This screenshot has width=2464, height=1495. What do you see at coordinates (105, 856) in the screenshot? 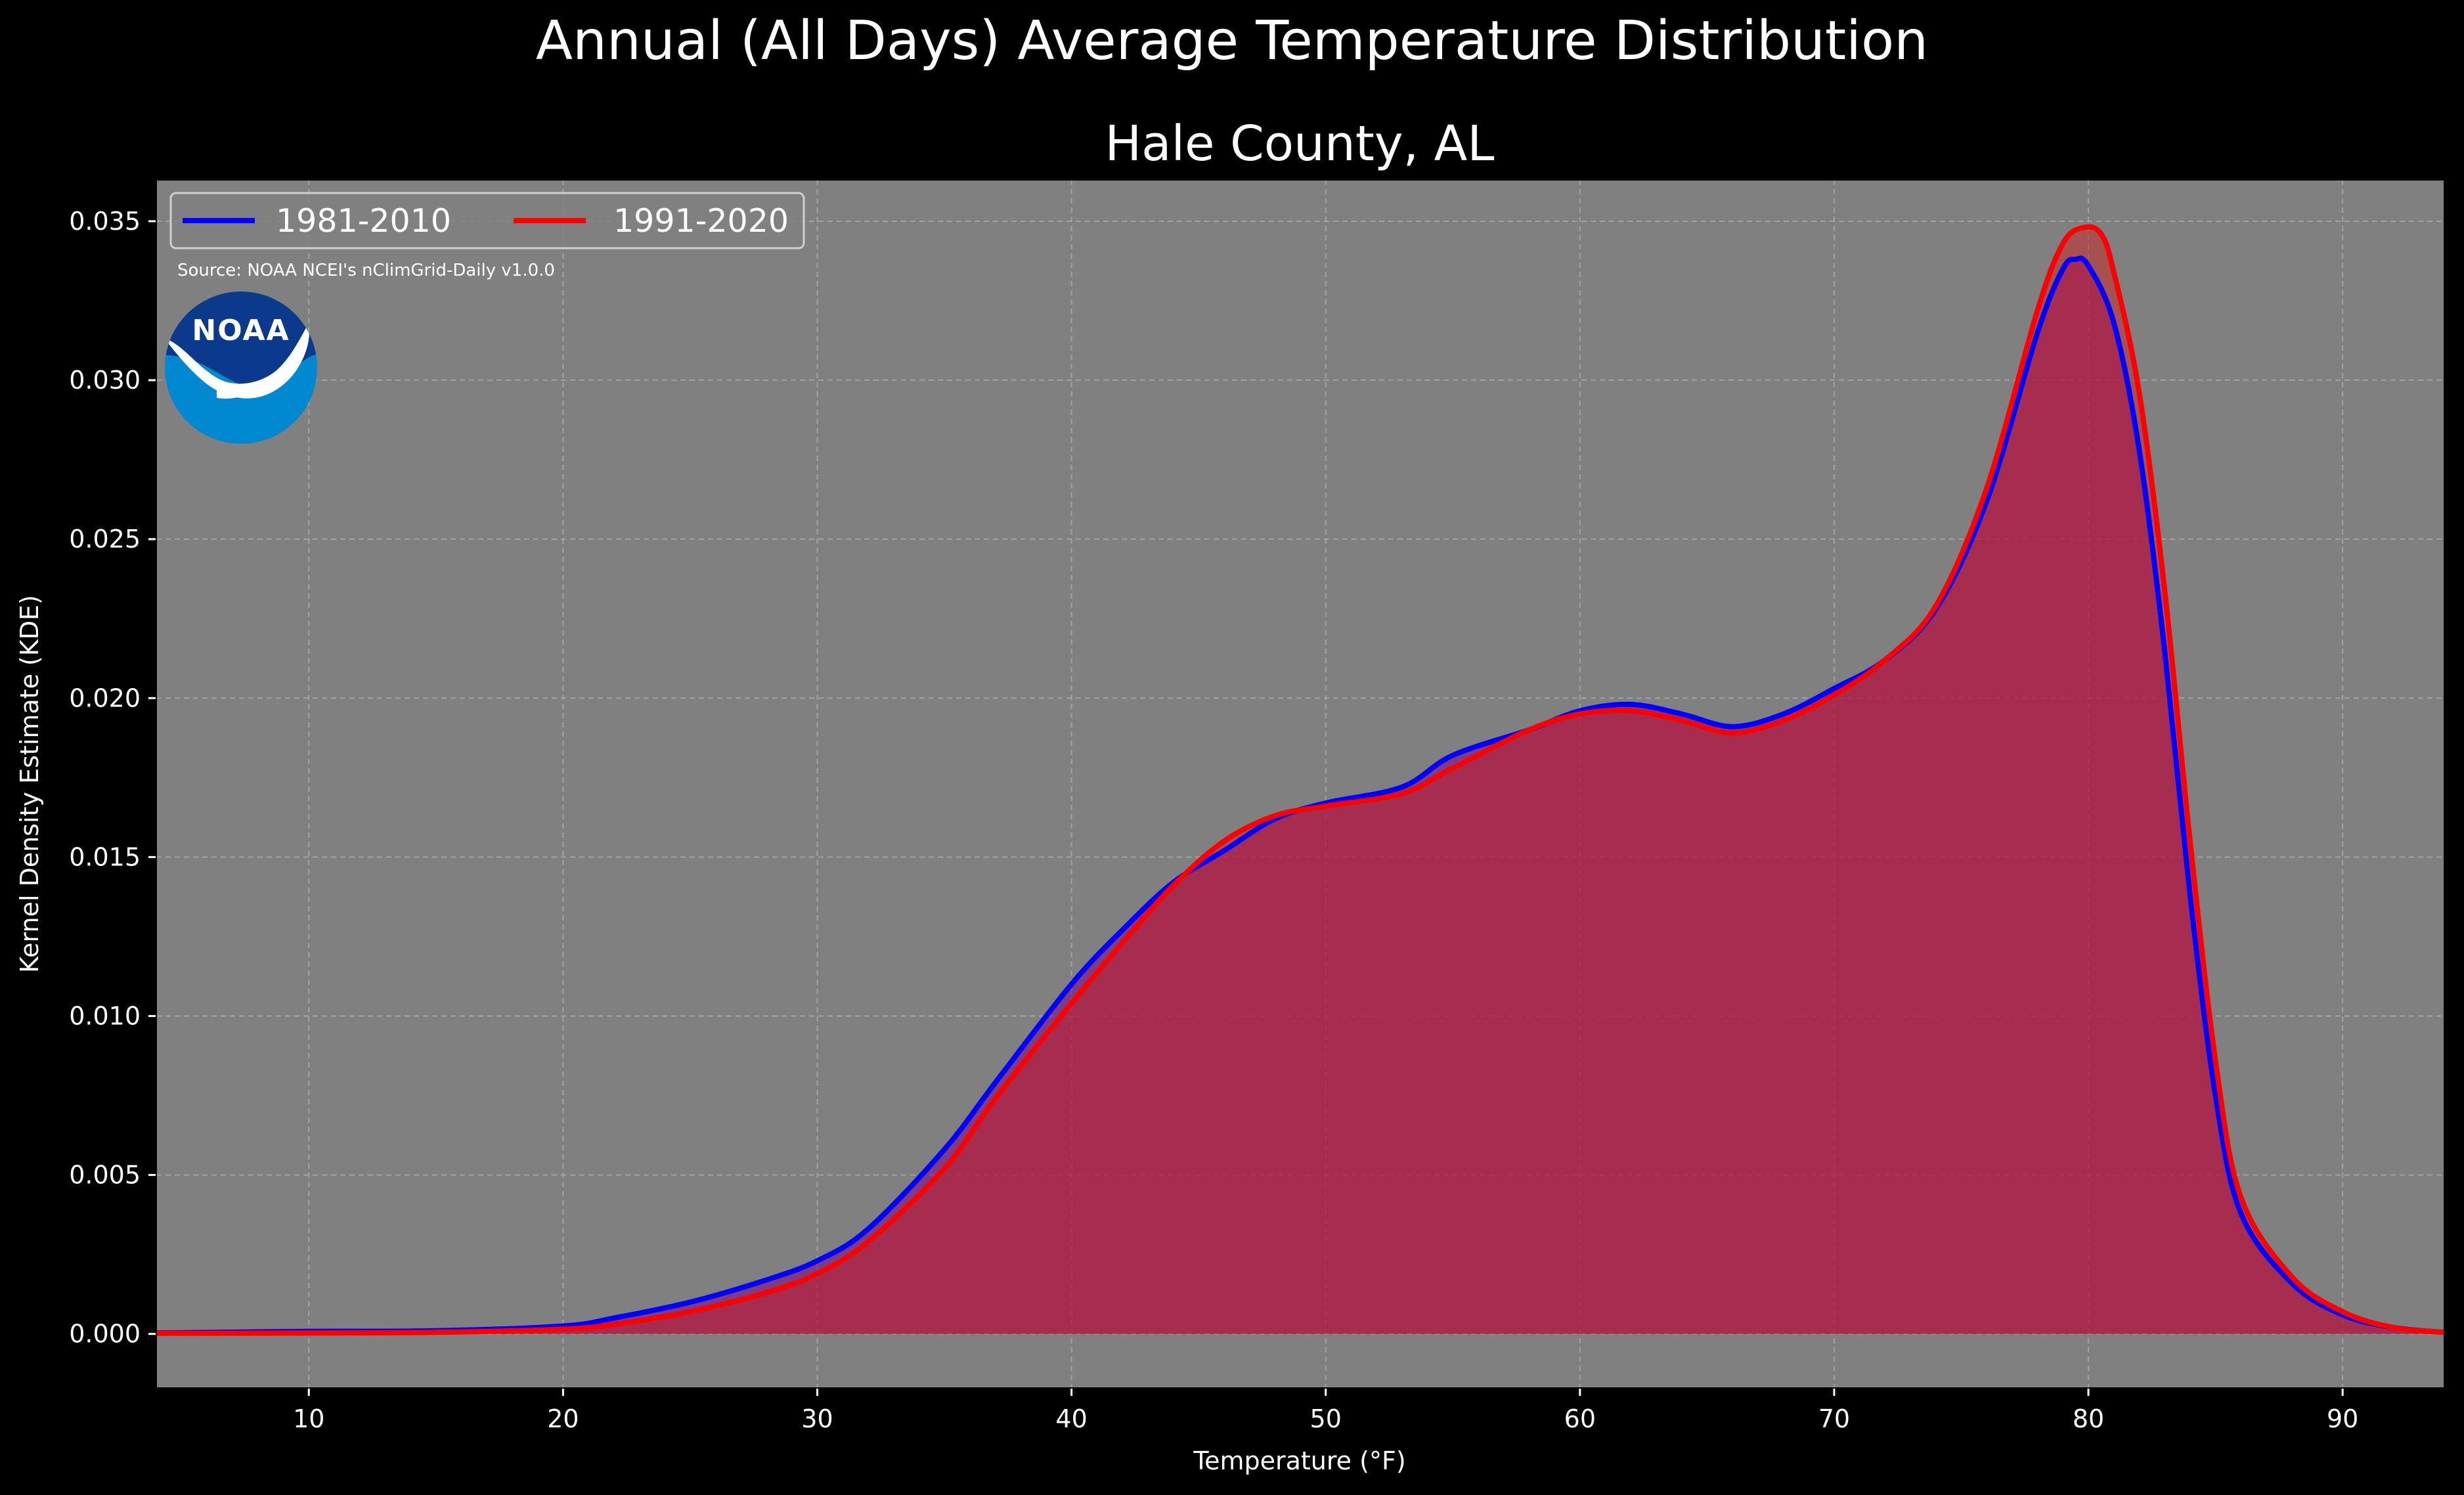
I see `y-tick-label: 0.015` at bounding box center [105, 856].